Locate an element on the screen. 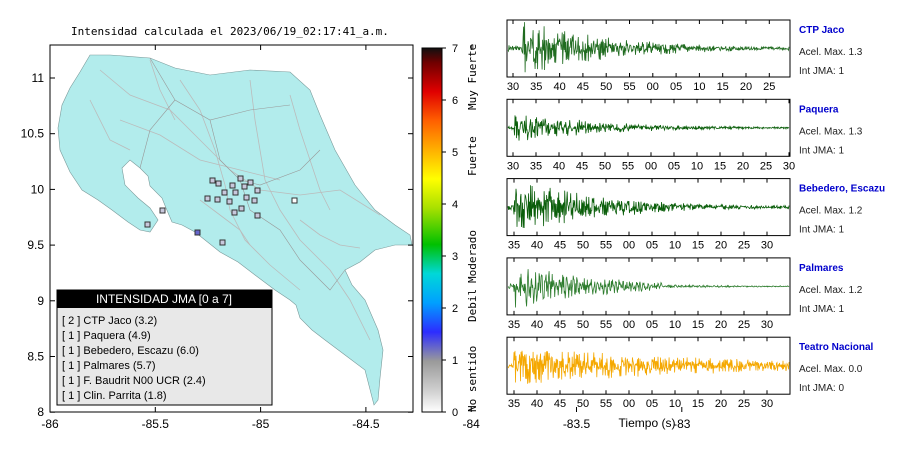  seismogram-frame is located at coordinates (648, 365).